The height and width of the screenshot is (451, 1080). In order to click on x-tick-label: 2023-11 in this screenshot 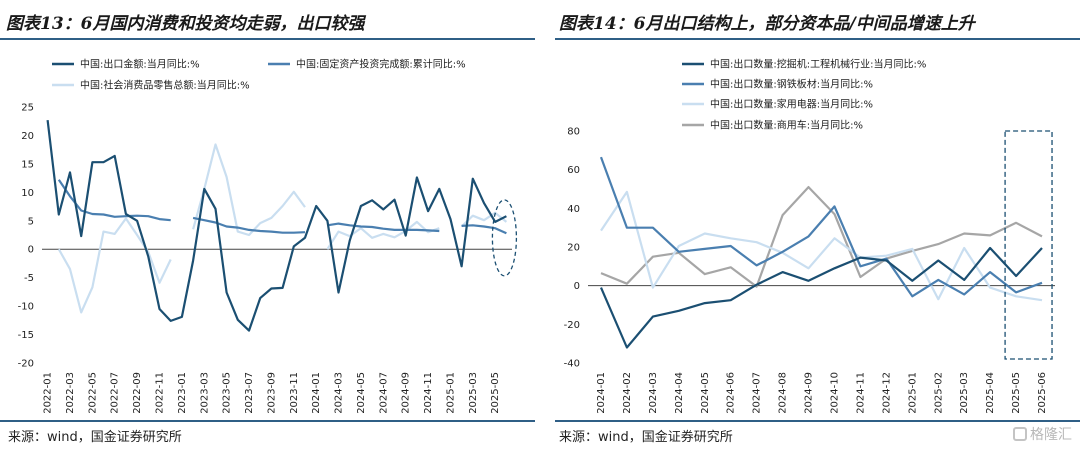, I will do `click(294, 393)`.